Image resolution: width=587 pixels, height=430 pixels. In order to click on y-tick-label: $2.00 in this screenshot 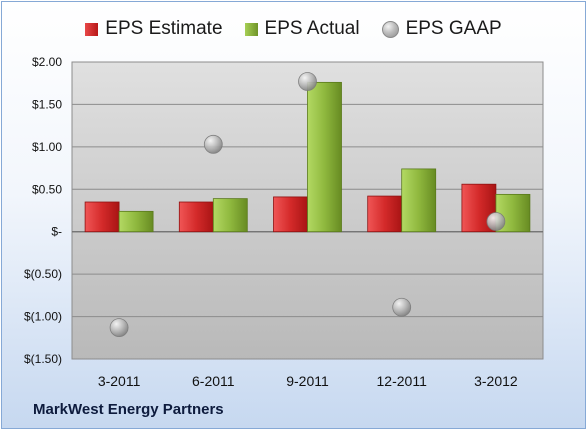, I will do `click(47, 62)`.